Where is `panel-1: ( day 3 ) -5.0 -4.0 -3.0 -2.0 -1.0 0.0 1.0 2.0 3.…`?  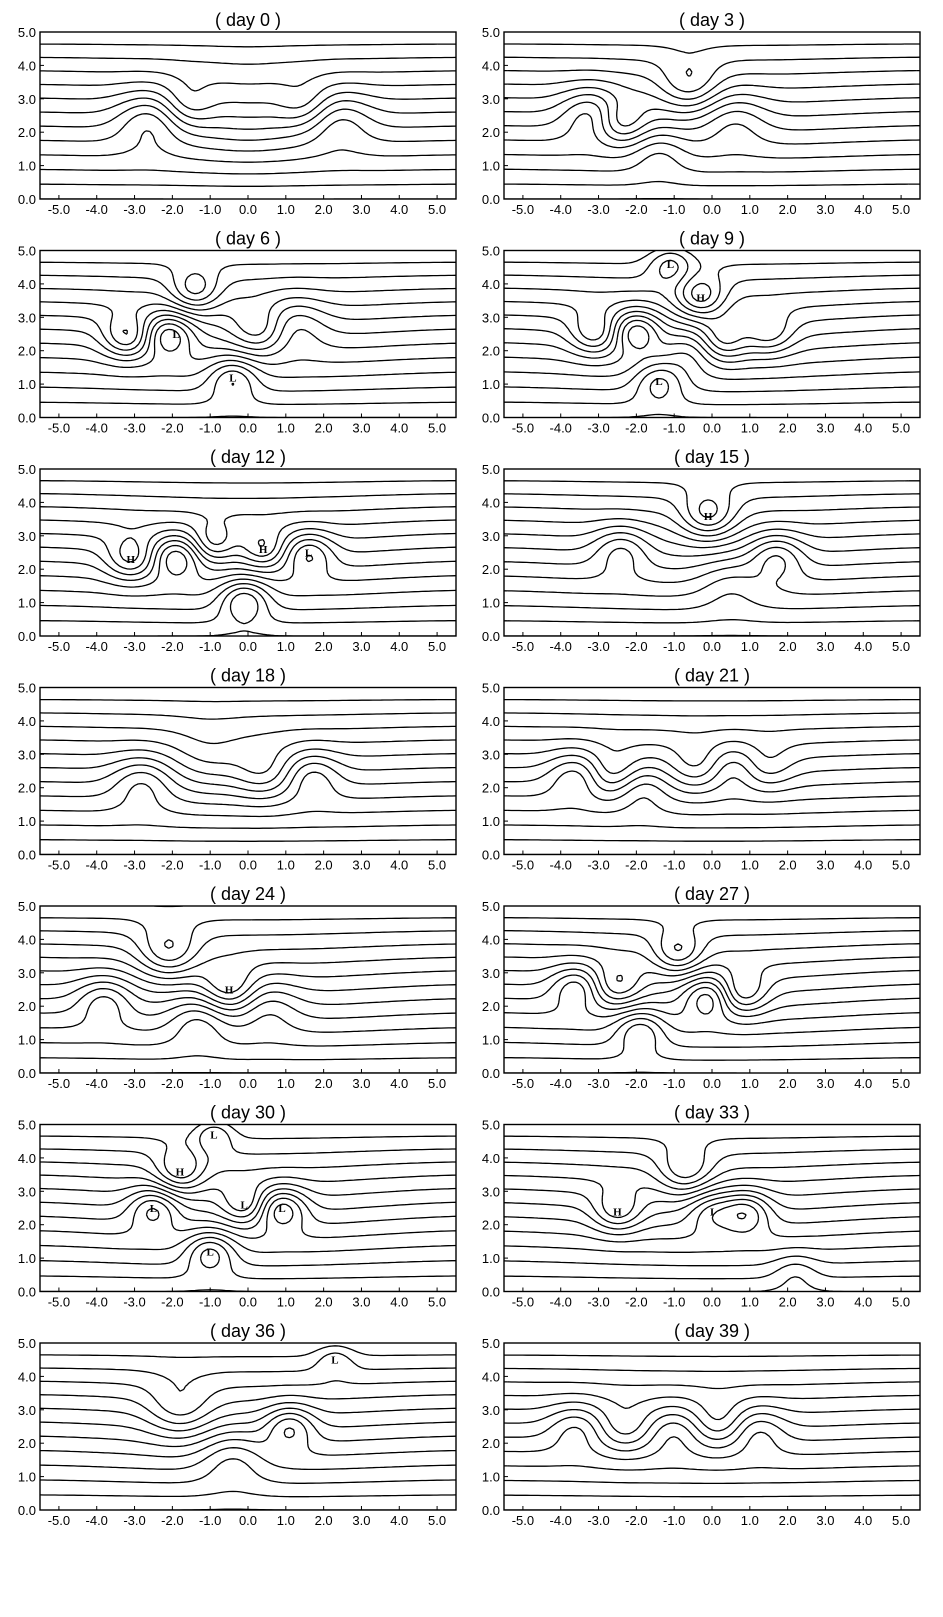
panel-1: ( day 3 ) -5.0 -4.0 -3.0 -2.0 -1.0 0.0 1.0 2.0 3.… is located at coordinates (701, 113).